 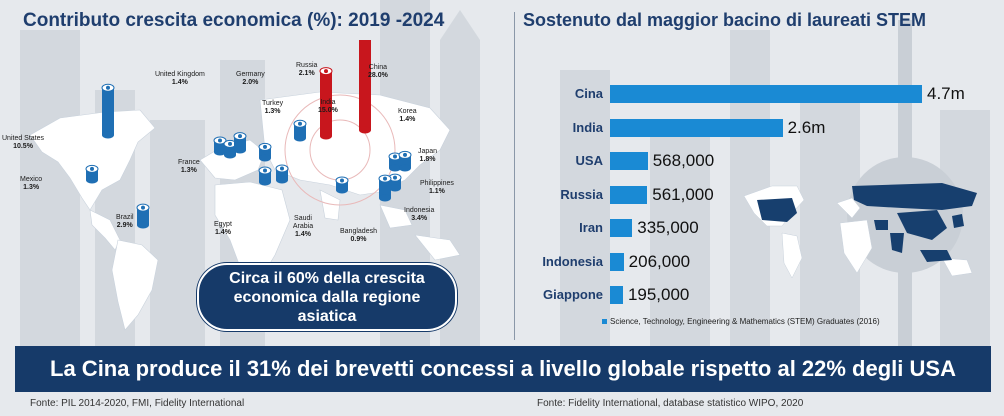 I want to click on stem-bar-india, so click(x=696, y=127).